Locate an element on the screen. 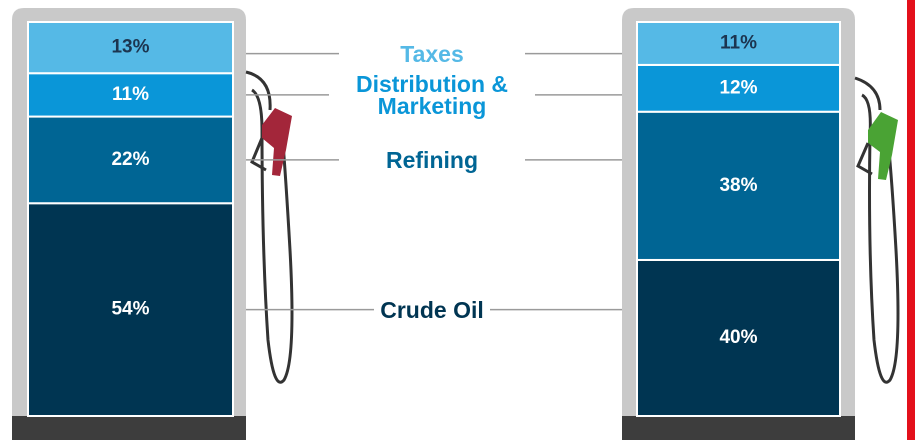 The image size is (922, 440). data-label: 12% is located at coordinates (738, 87).